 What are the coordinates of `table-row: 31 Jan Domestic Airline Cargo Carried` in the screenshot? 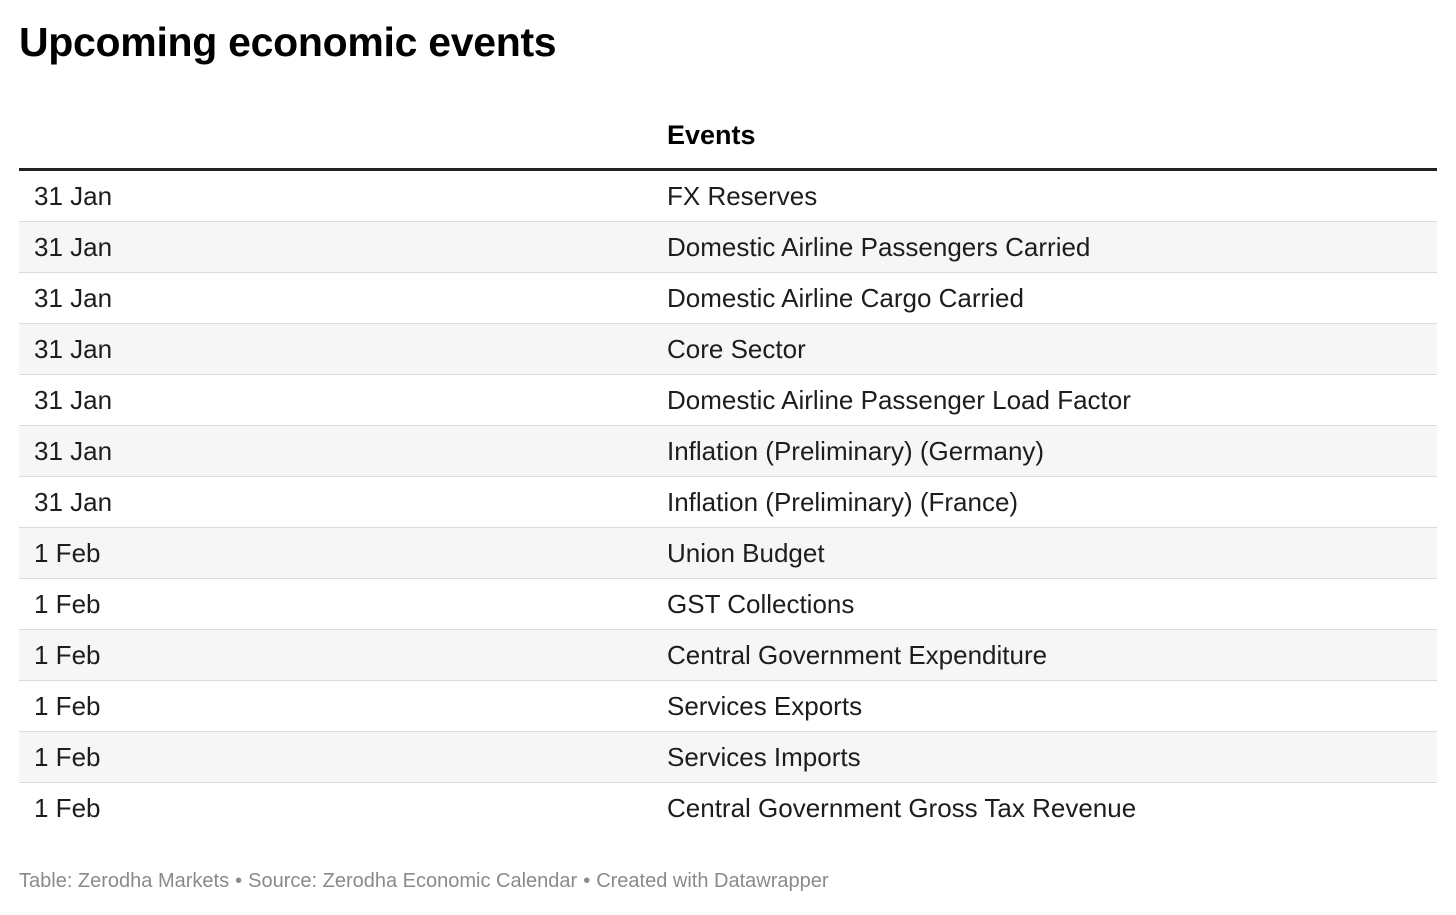 It's located at (728, 298).